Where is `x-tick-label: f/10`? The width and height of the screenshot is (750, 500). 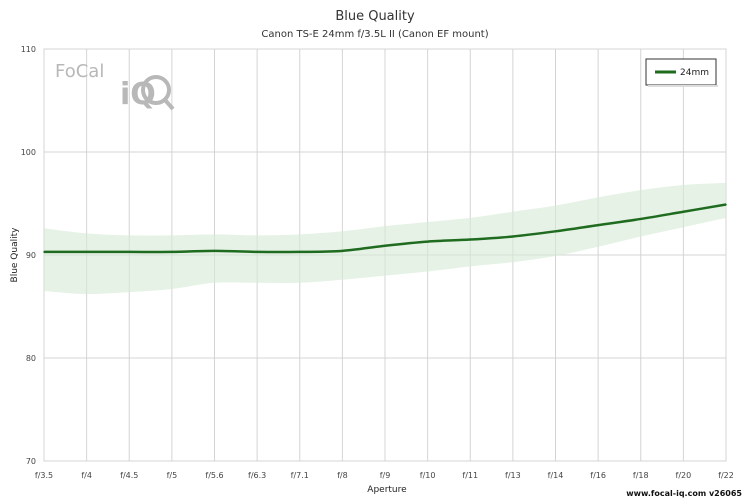
x-tick-label: f/10 is located at coordinates (428, 475).